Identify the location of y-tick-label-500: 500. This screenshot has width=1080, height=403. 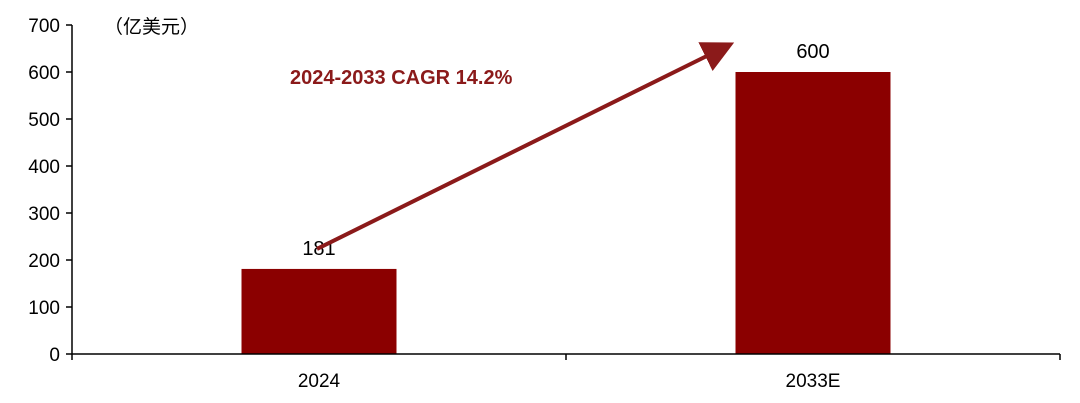
(44, 120).